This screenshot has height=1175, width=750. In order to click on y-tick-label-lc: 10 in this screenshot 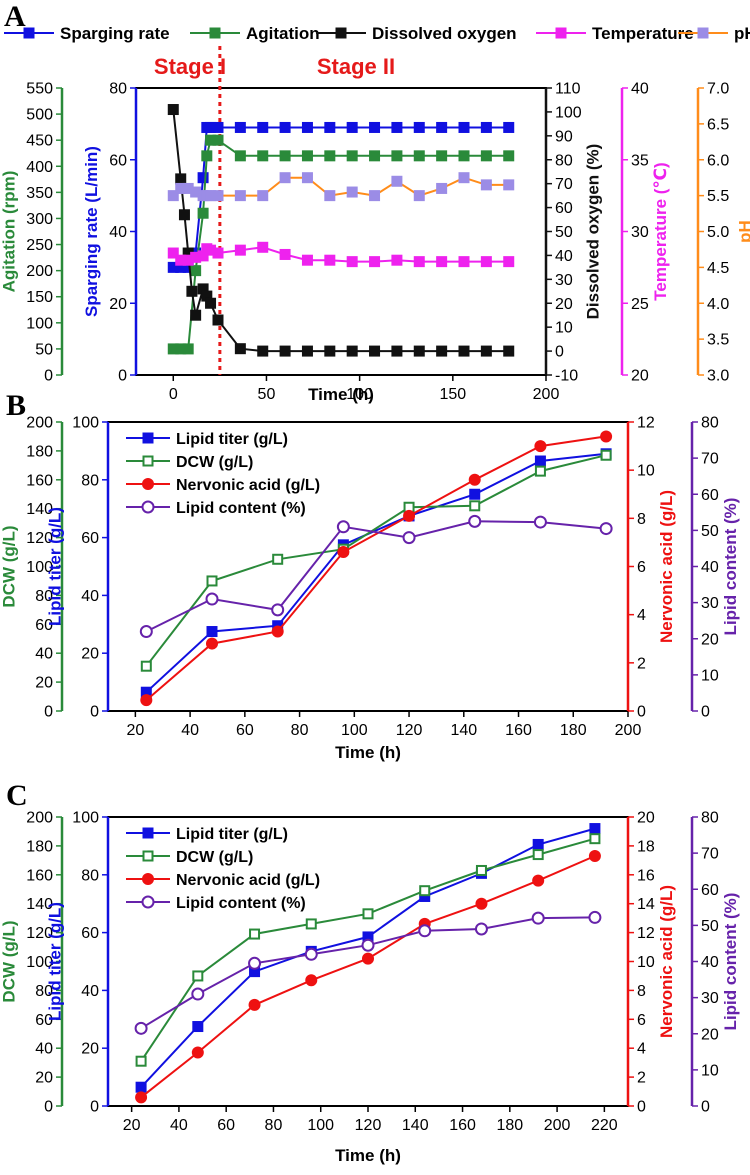, I will do `click(710, 675)`.